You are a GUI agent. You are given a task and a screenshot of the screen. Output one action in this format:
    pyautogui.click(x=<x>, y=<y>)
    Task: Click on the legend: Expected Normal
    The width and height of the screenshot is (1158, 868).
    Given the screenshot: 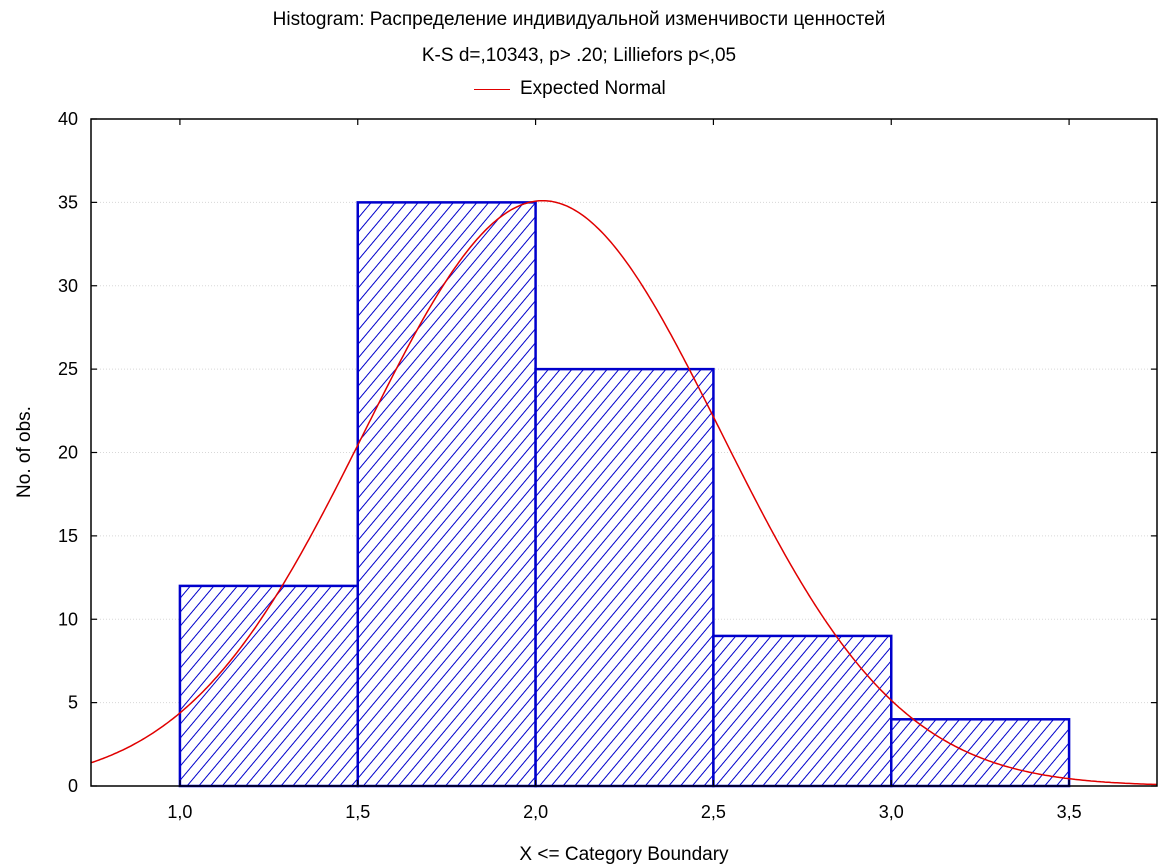 What is the action you would take?
    pyautogui.click(x=570, y=89)
    